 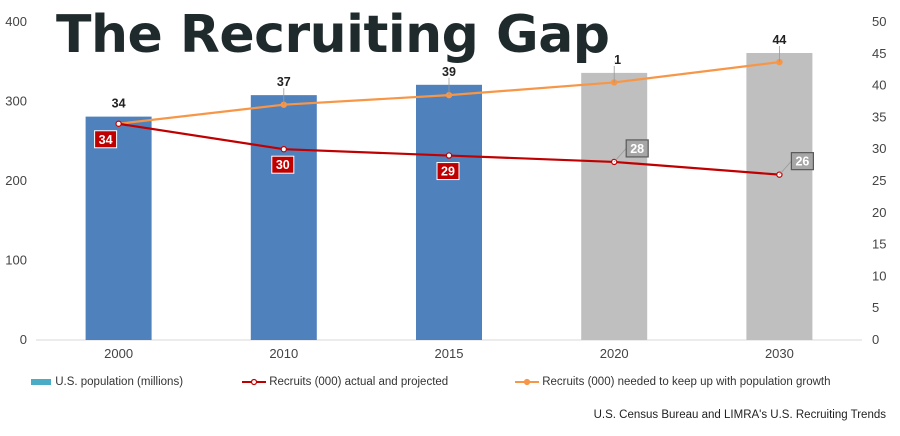 I want to click on y-right-tick-label: 35, so click(x=879, y=116).